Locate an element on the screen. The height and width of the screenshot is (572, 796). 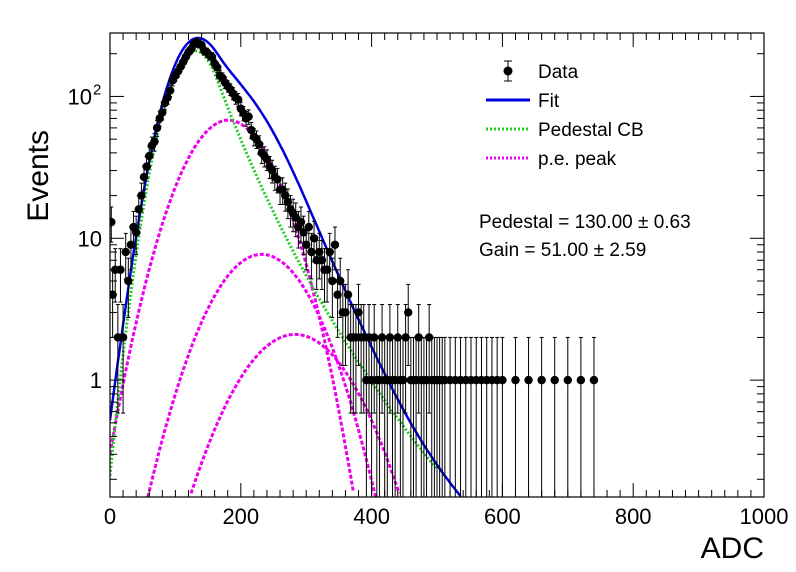
x-tick-label: 600 is located at coordinates (502, 516).